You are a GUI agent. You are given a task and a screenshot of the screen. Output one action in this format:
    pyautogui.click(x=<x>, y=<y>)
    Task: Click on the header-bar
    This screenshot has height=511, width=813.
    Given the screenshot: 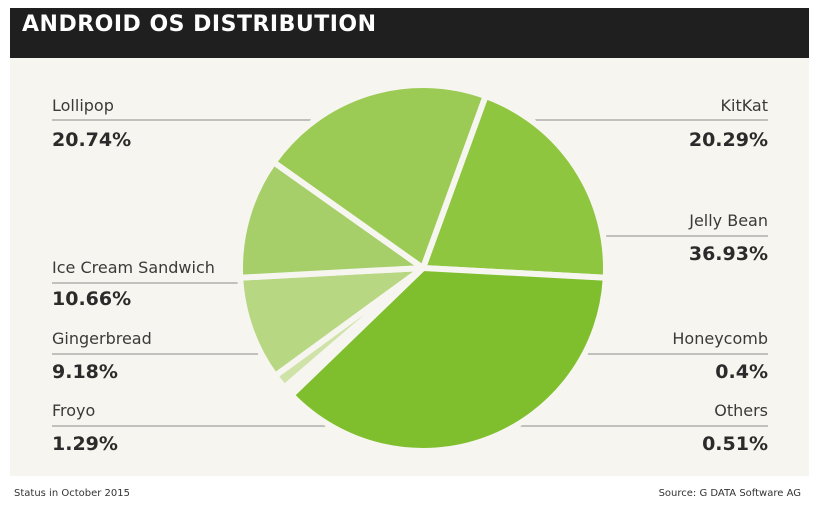 What is the action you would take?
    pyautogui.click(x=409, y=33)
    